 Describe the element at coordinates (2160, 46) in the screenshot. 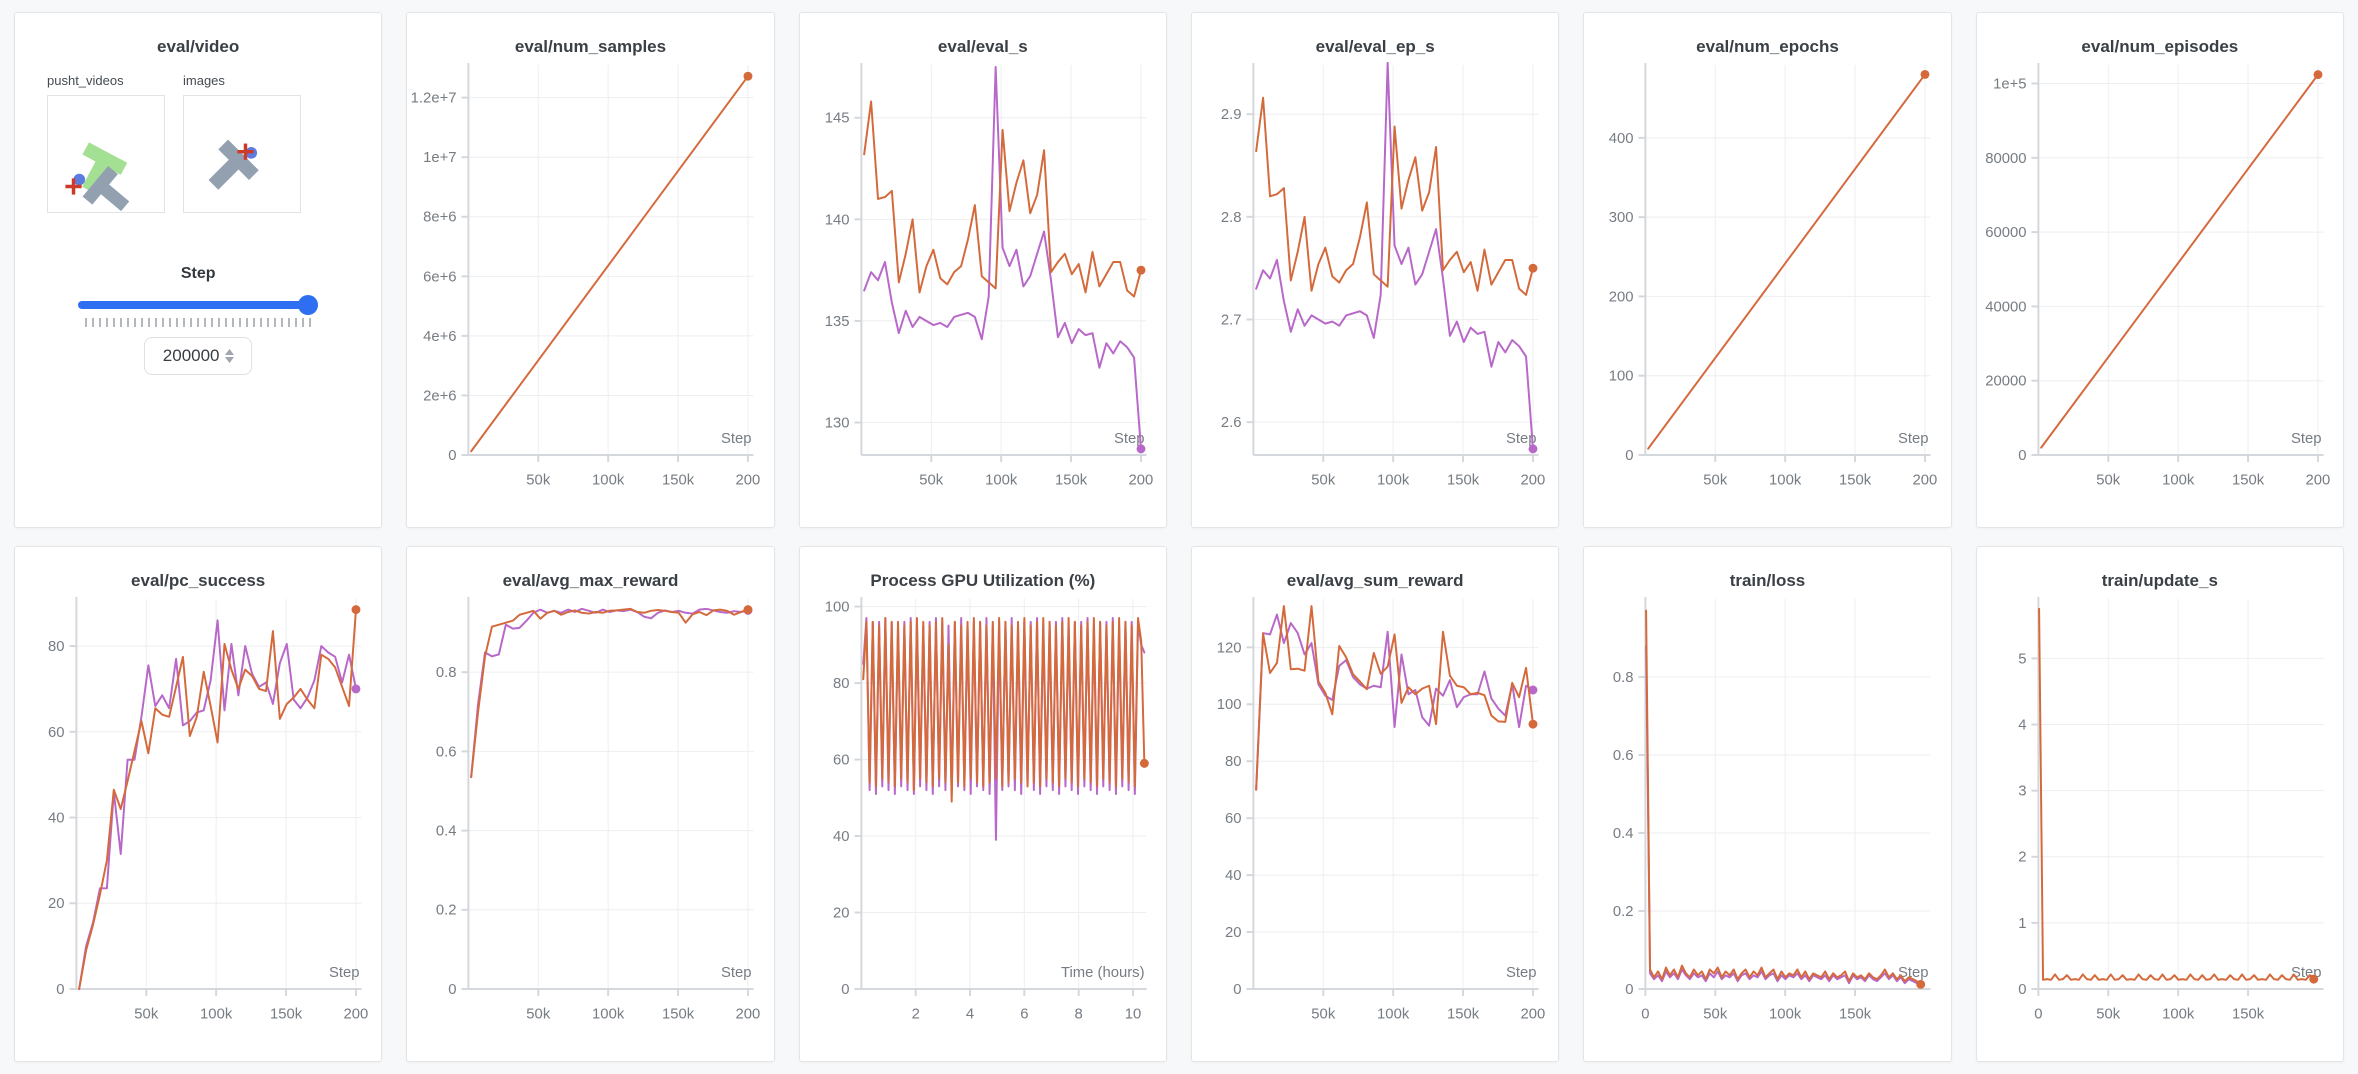

I see `panel-title: eval/num_episodes` at that location.